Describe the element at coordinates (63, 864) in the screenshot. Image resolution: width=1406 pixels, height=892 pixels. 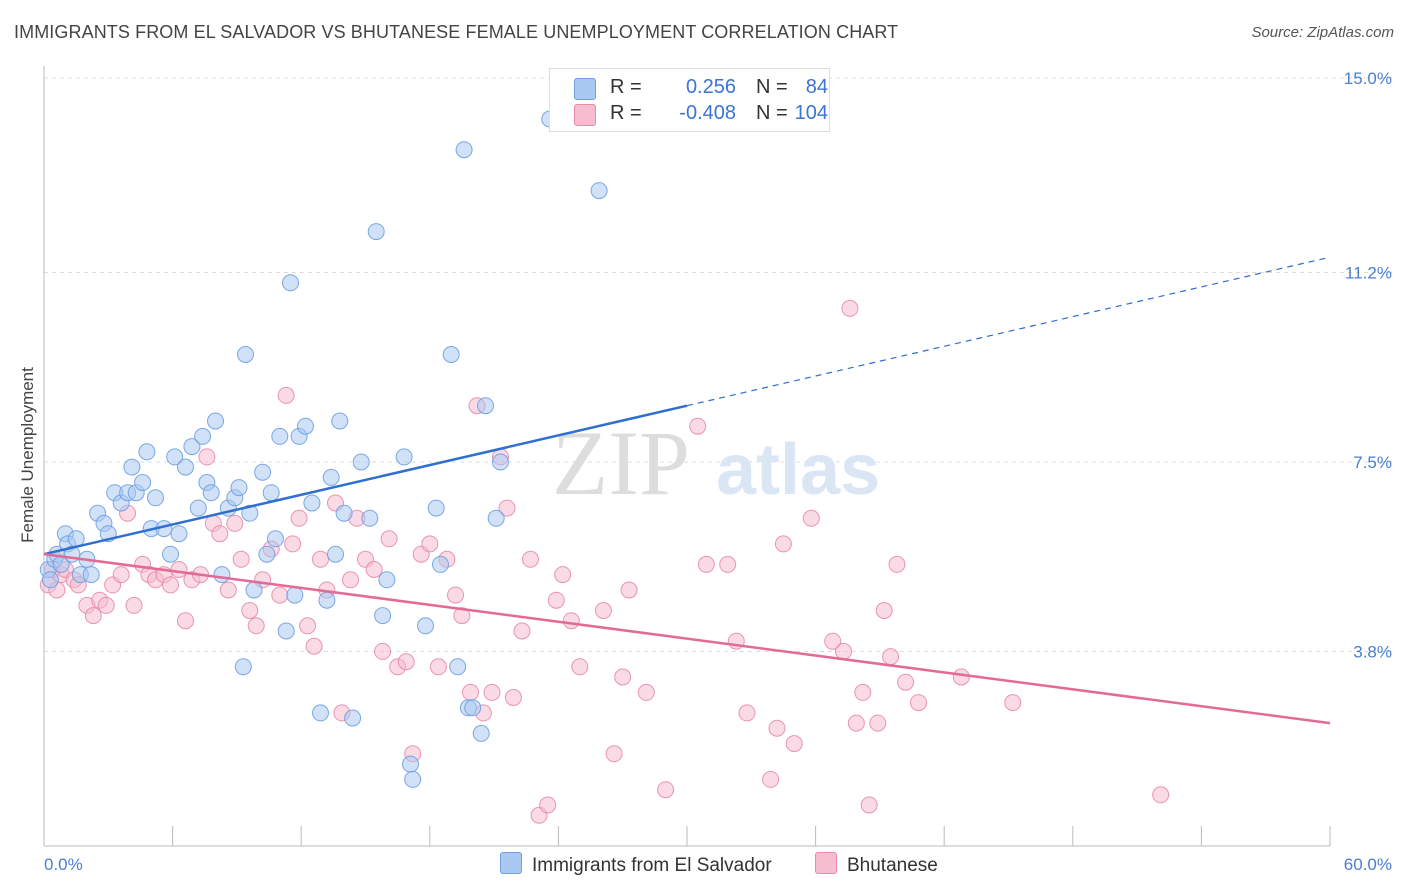
I see `x-tick-label: 0.0%` at that location.